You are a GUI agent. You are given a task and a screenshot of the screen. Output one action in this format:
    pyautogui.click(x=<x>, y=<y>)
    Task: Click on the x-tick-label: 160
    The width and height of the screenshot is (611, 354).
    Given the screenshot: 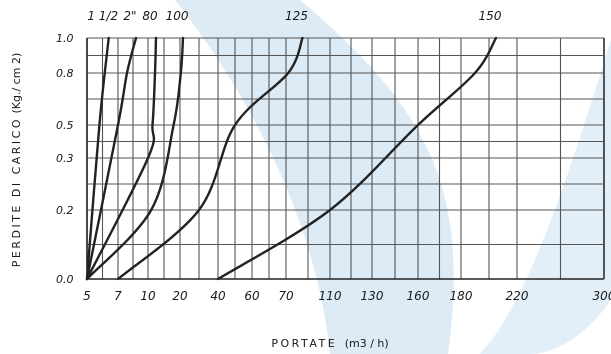 What is the action you would take?
    pyautogui.click(x=418, y=296)
    